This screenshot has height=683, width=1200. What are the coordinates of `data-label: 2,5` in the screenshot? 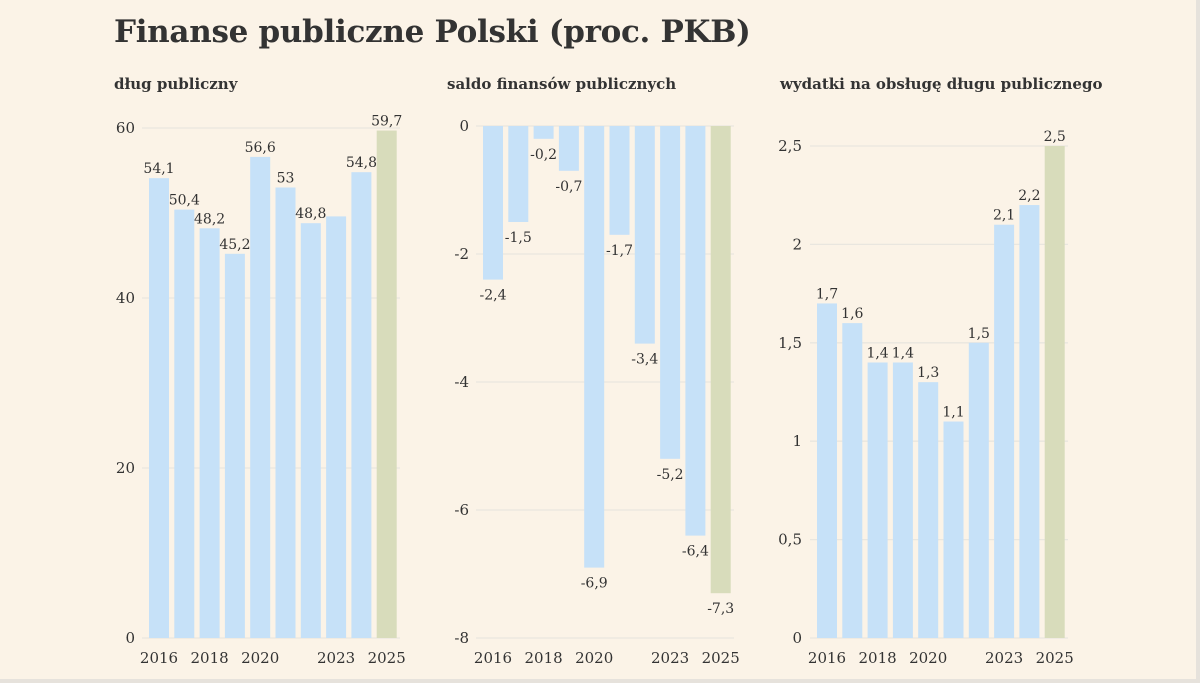 It's located at (1055, 137).